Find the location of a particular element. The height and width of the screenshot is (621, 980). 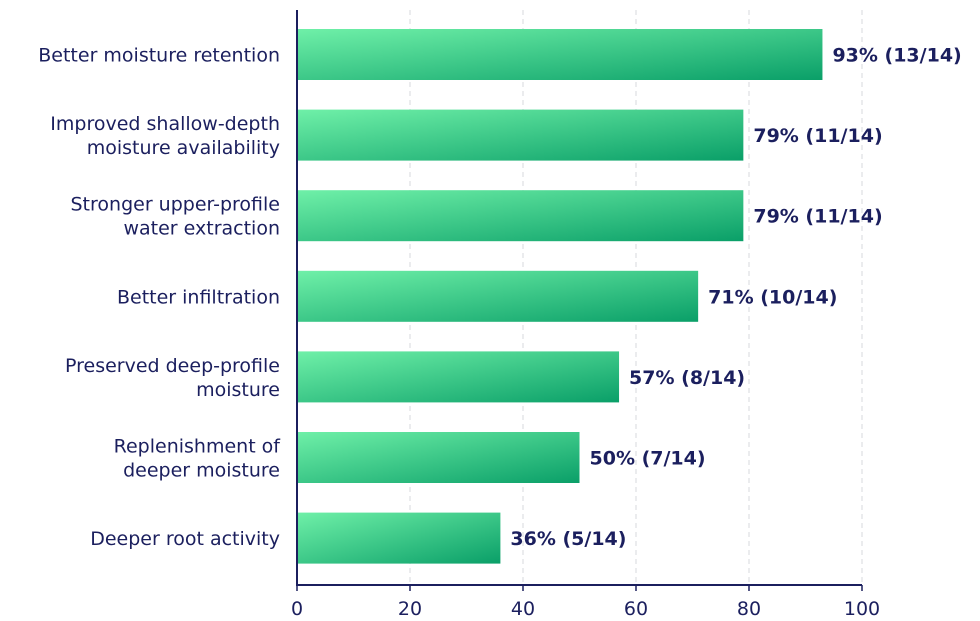

value-label-2: 79% (11/14) is located at coordinates (817, 217).